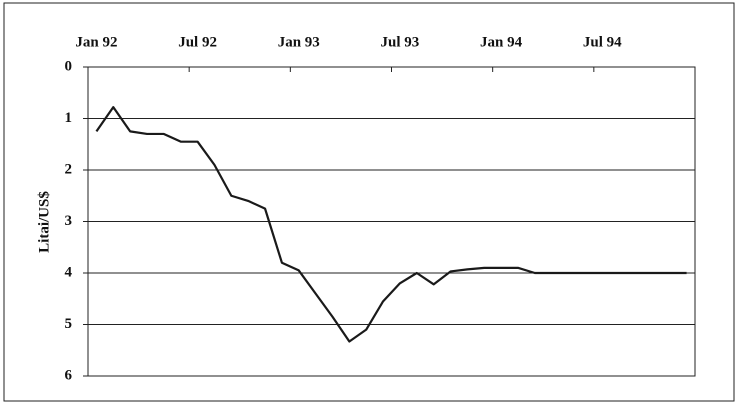  Describe the element at coordinates (400, 42) in the screenshot. I see `x-tick-label: Jul 93` at that location.